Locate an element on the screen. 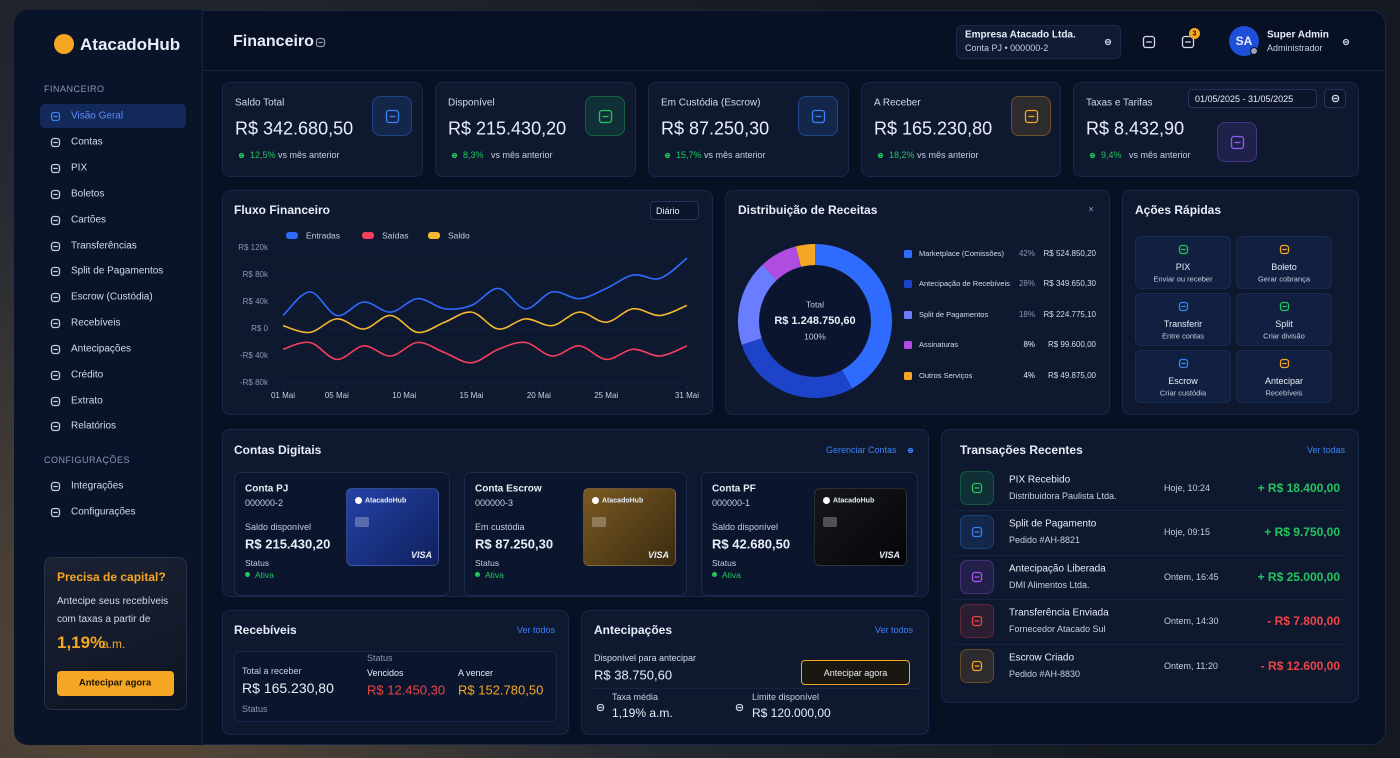 The width and height of the screenshot is (1400, 758). nav-item: Transferências is located at coordinates (104, 246).